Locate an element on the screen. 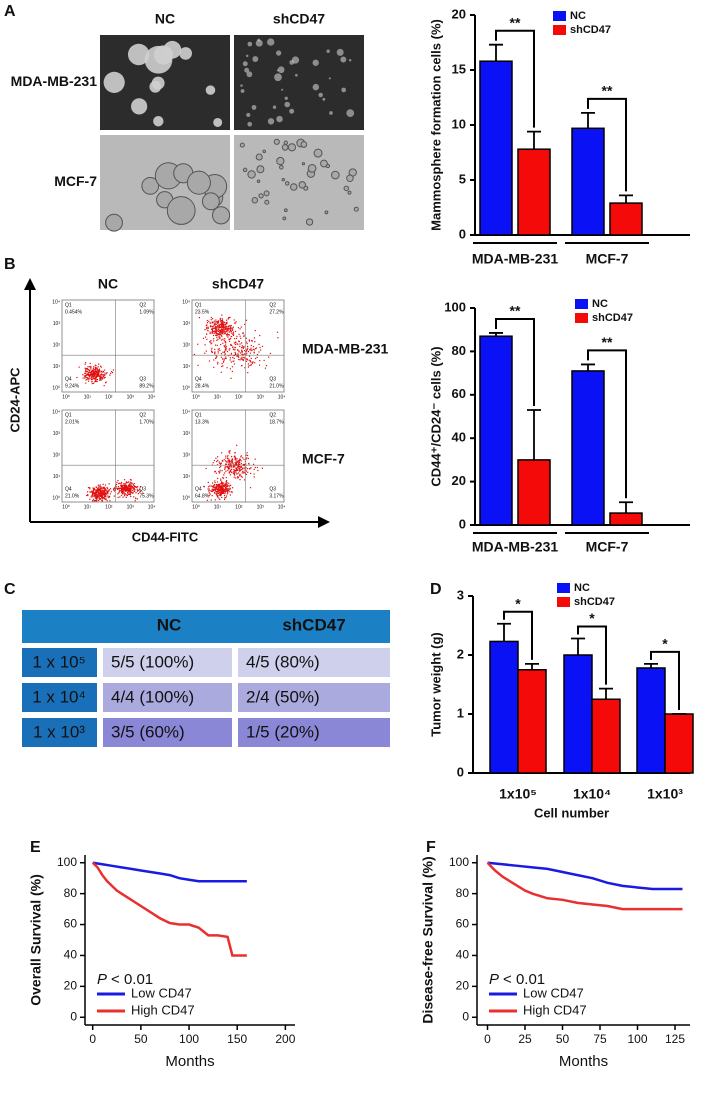 The image size is (709, 1095). quadrant-label: Q2 is located at coordinates (142, 415).